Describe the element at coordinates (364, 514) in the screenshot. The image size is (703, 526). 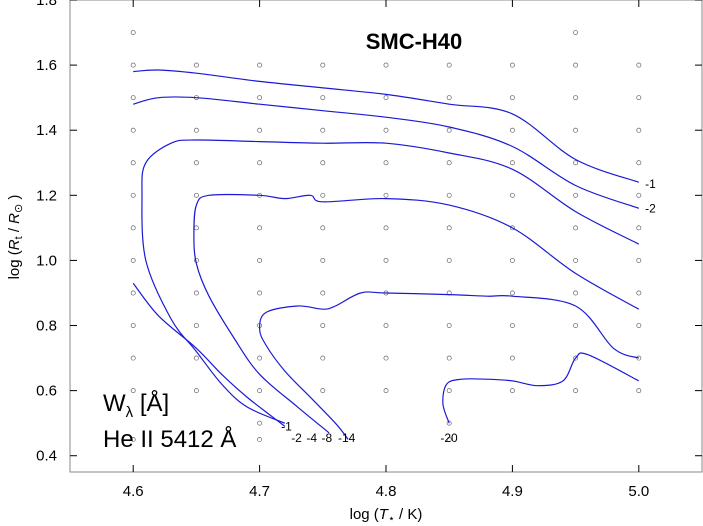
I see `x-axis-title-prefix: log (` at that location.